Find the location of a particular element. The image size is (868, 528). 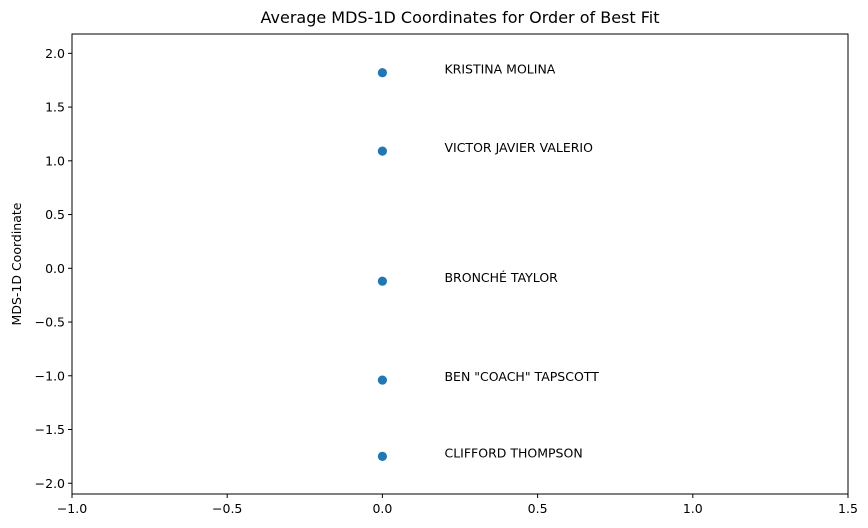

x-tick-label: 1.0 is located at coordinates (693, 508).